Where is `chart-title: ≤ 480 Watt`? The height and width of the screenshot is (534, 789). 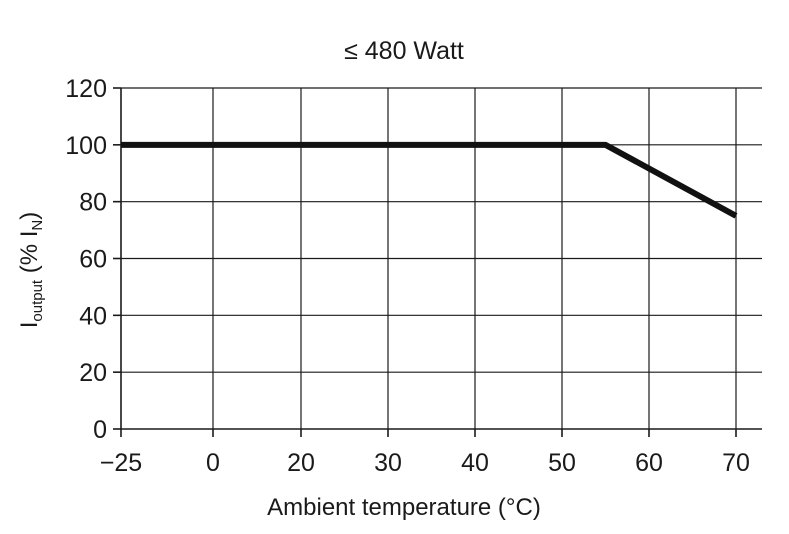
chart-title: ≤ 480 Watt is located at coordinates (404, 51).